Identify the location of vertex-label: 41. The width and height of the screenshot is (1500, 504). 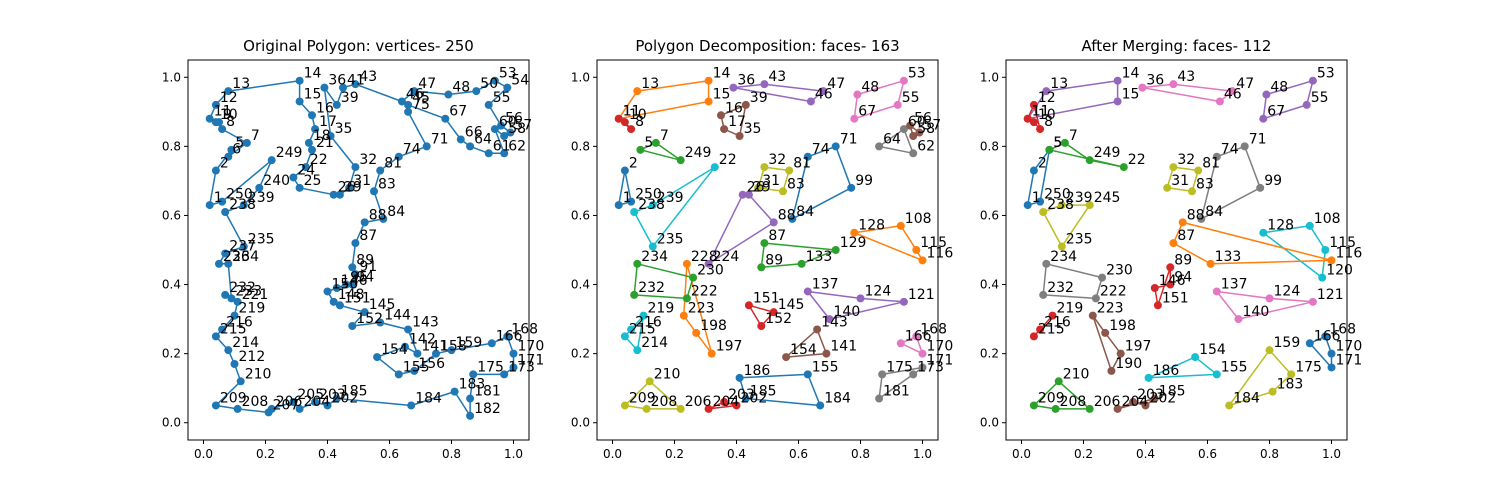
(356, 81).